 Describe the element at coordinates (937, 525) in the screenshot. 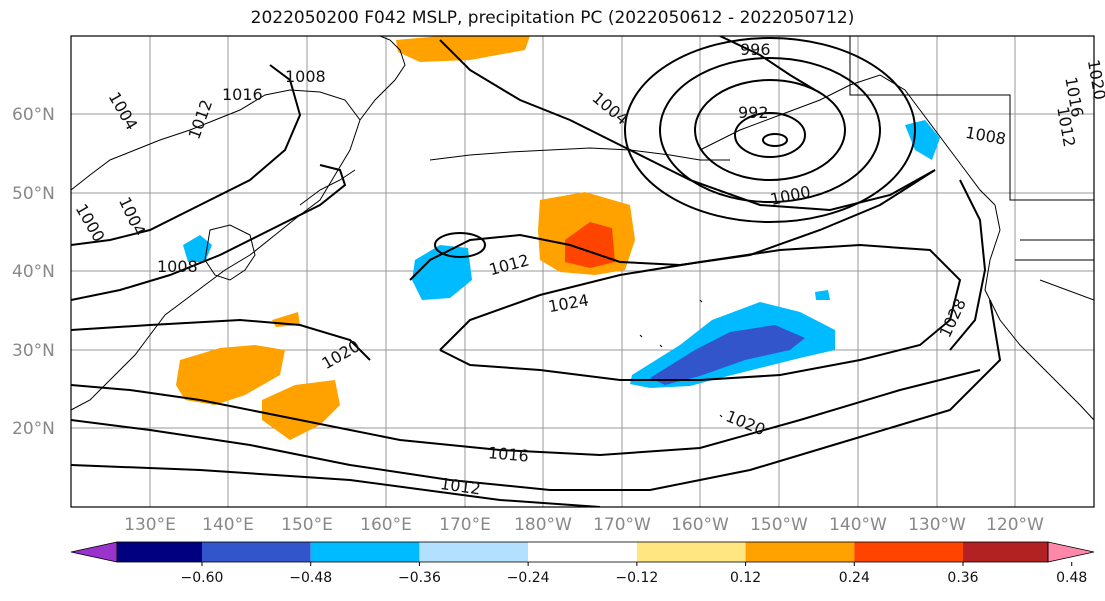

I see `lon-label: 130°W` at that location.